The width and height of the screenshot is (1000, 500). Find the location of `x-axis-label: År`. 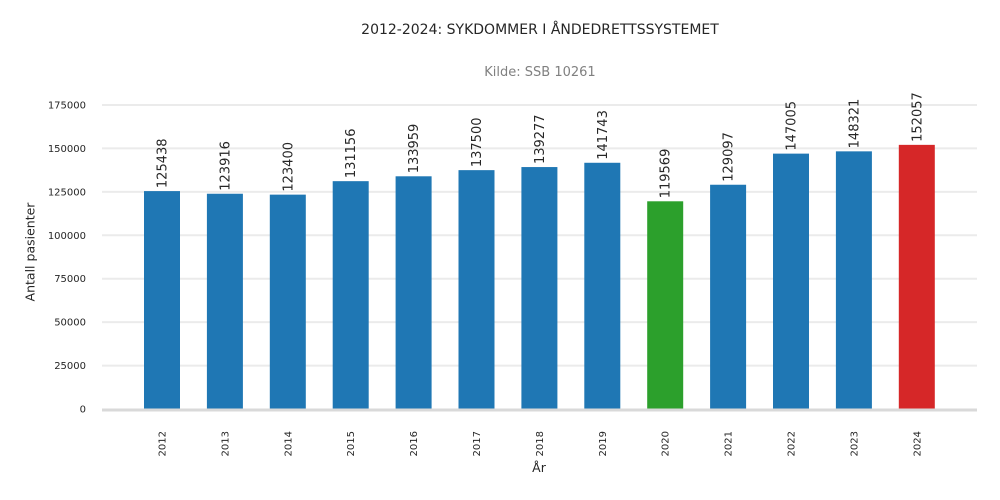

x-axis-label: År is located at coordinates (539, 467).